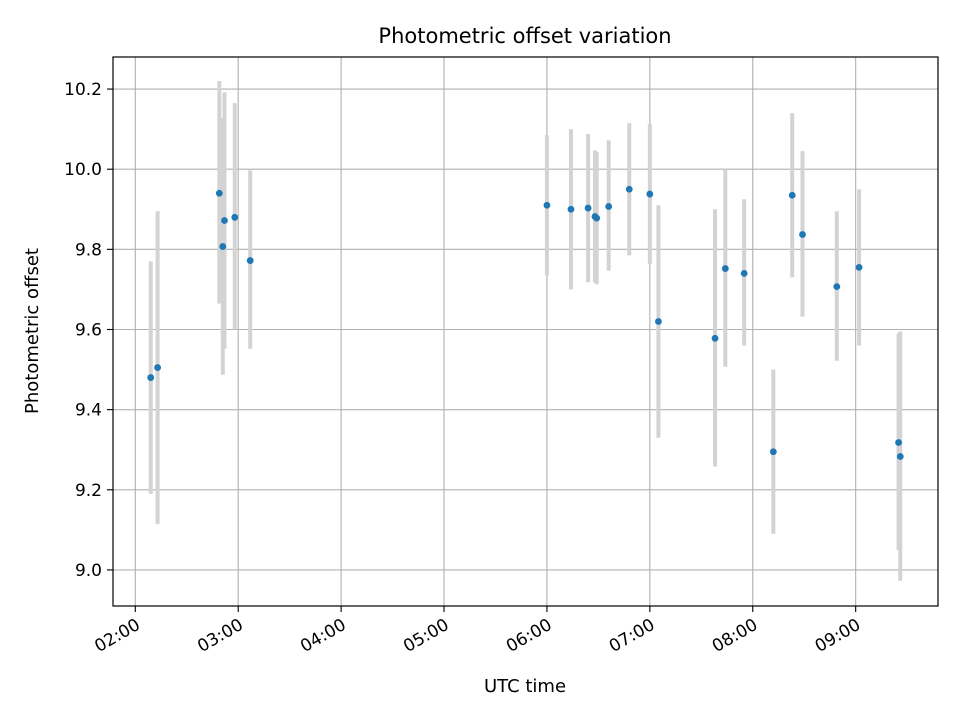 The image size is (960, 720). I want to click on x-tick-label: 02:00, so click(117, 636).